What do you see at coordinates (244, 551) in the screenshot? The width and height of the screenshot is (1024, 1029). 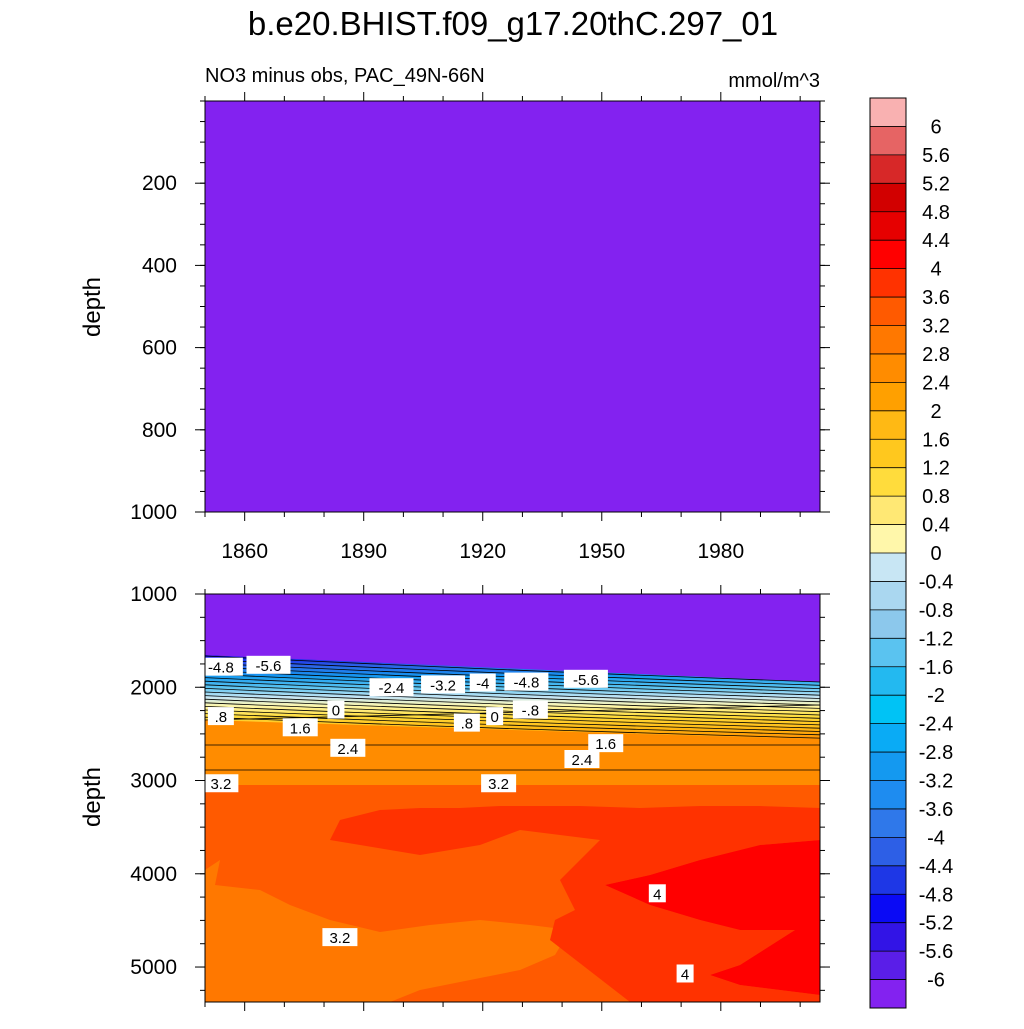 I see `x-tick-label: 1860` at bounding box center [244, 551].